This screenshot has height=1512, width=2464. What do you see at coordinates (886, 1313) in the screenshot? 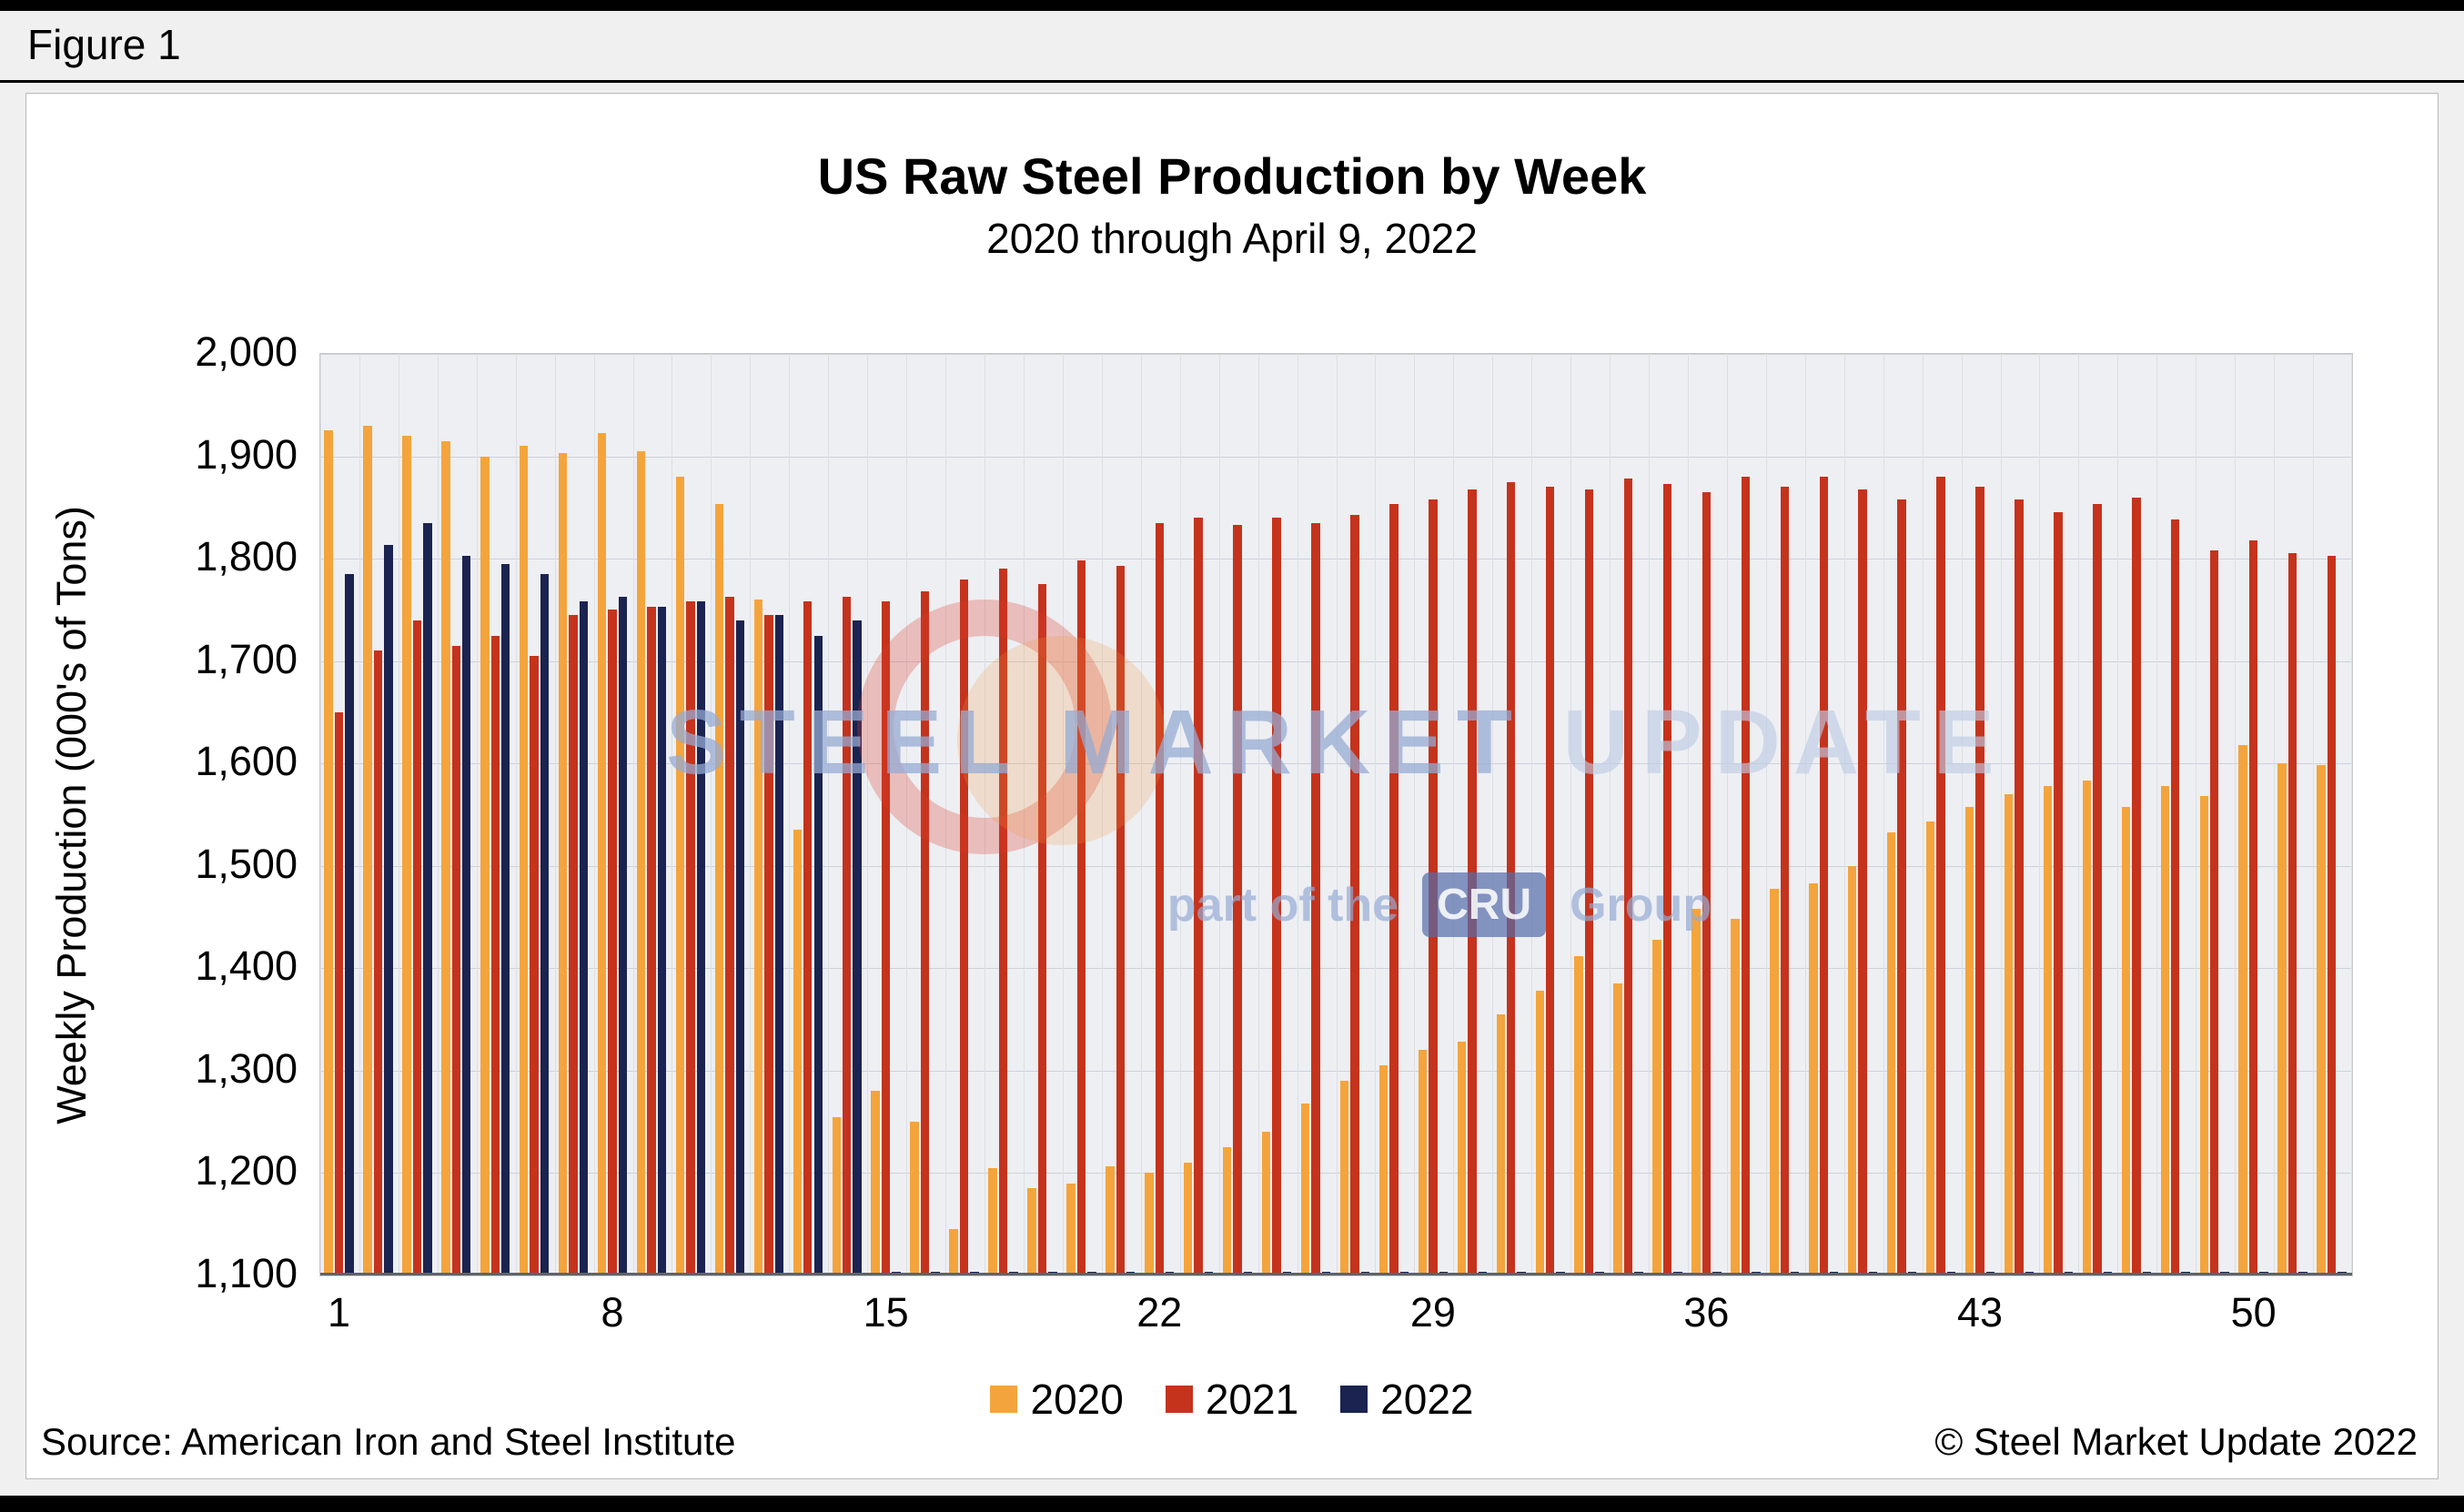
I see `x-tick-label: 15` at bounding box center [886, 1313].